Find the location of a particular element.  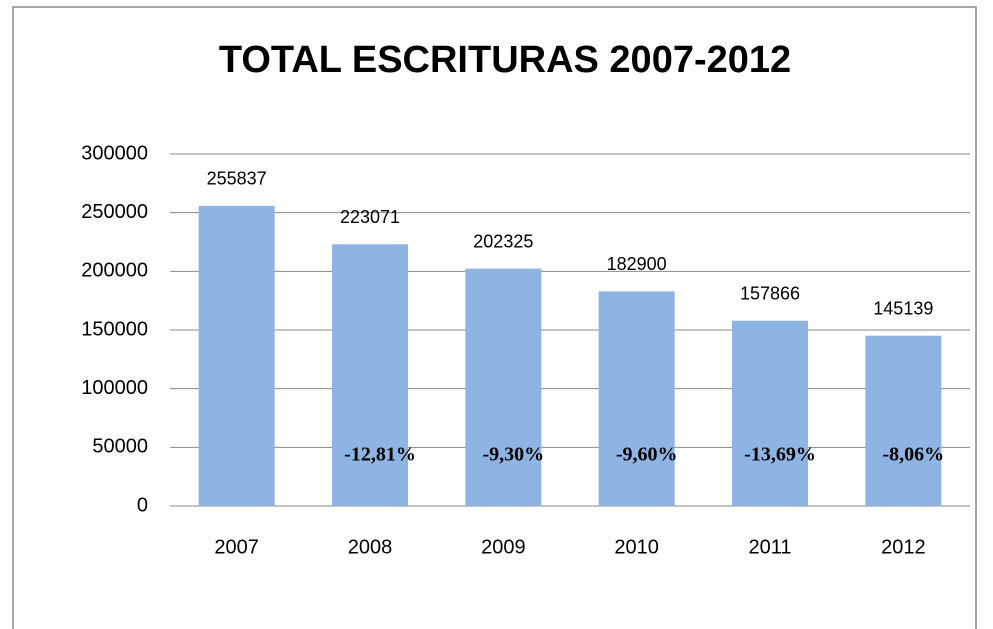

y-tick-label: 150000 is located at coordinates (114, 329).